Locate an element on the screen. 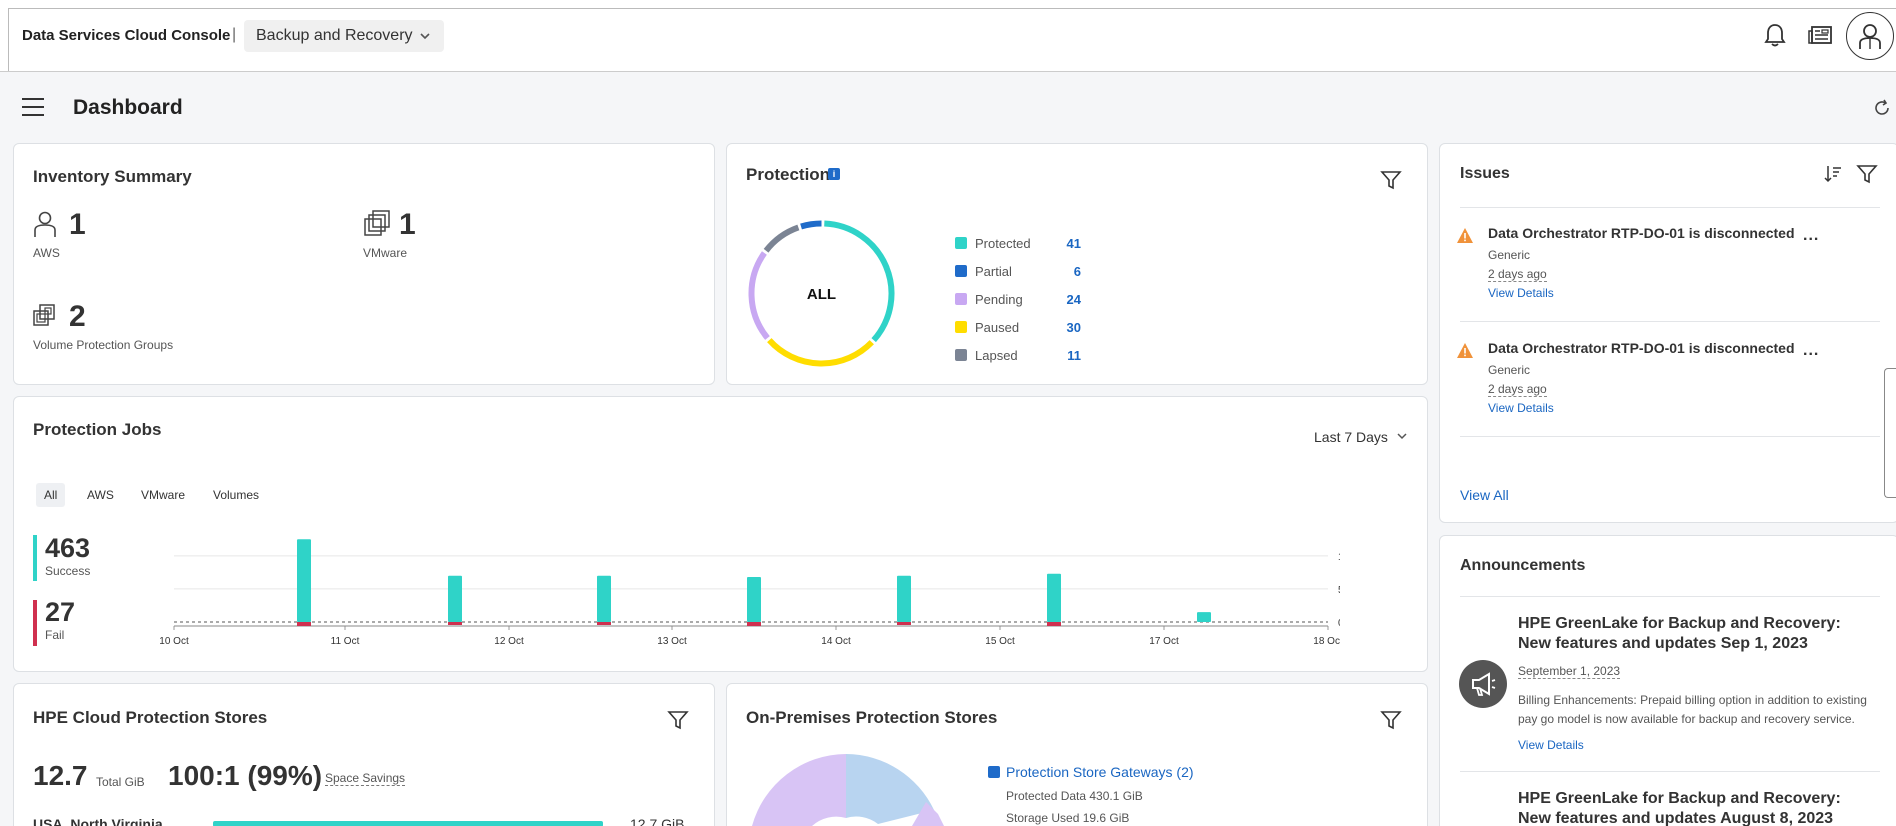 This screenshot has height=826, width=1896. donut-segment-other is located at coordinates (799, 790).